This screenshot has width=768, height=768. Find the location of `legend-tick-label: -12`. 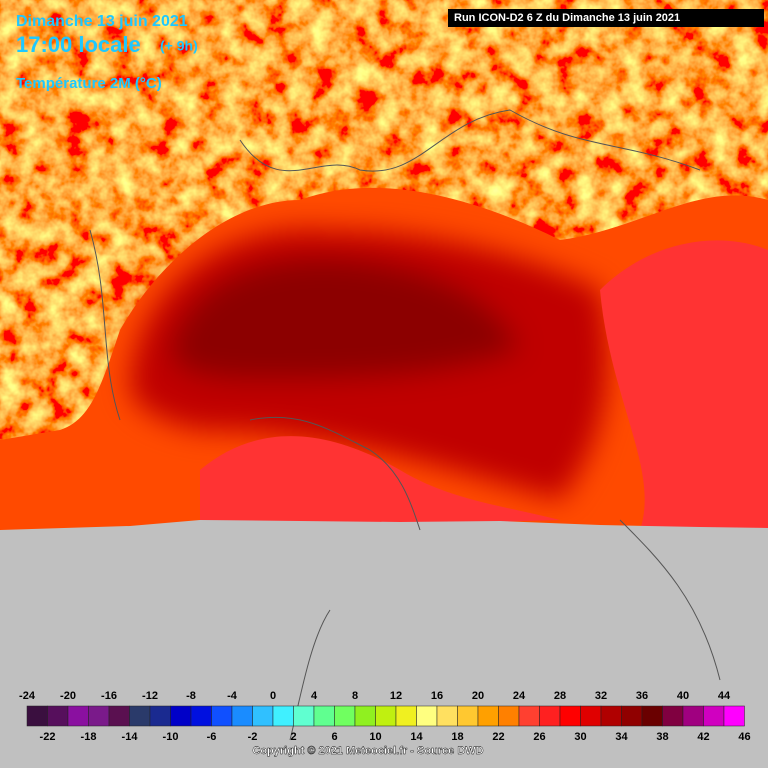

legend-tick-label: -12 is located at coordinates (150, 696).